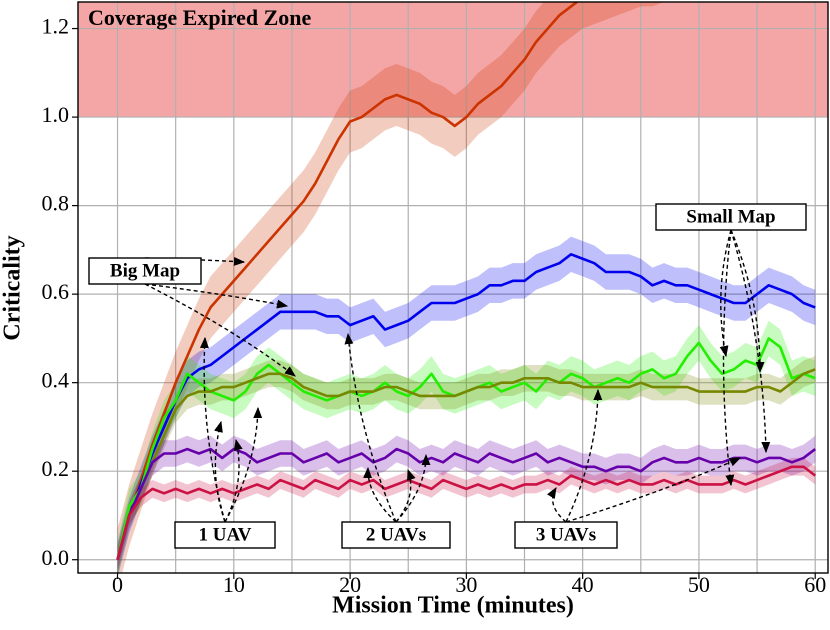 The height and width of the screenshot is (630, 830). What do you see at coordinates (56, 203) in the screenshot?
I see `y-tick-label: 0.8` at bounding box center [56, 203].